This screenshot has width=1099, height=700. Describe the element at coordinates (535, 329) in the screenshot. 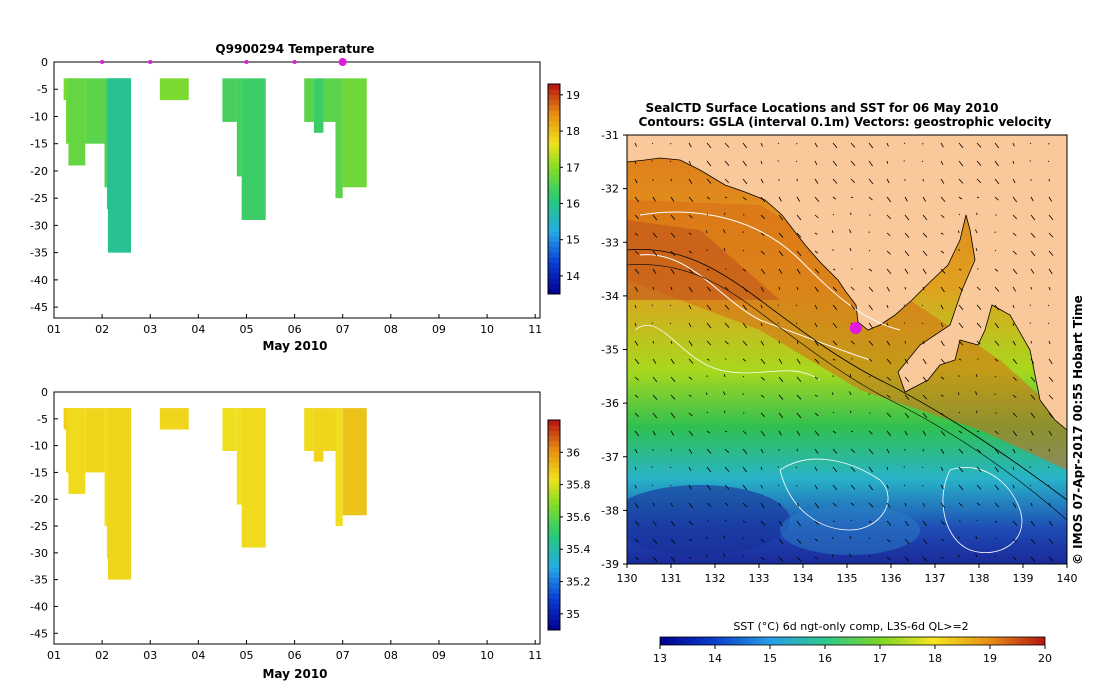

I see `x-tick-label: 11` at that location.